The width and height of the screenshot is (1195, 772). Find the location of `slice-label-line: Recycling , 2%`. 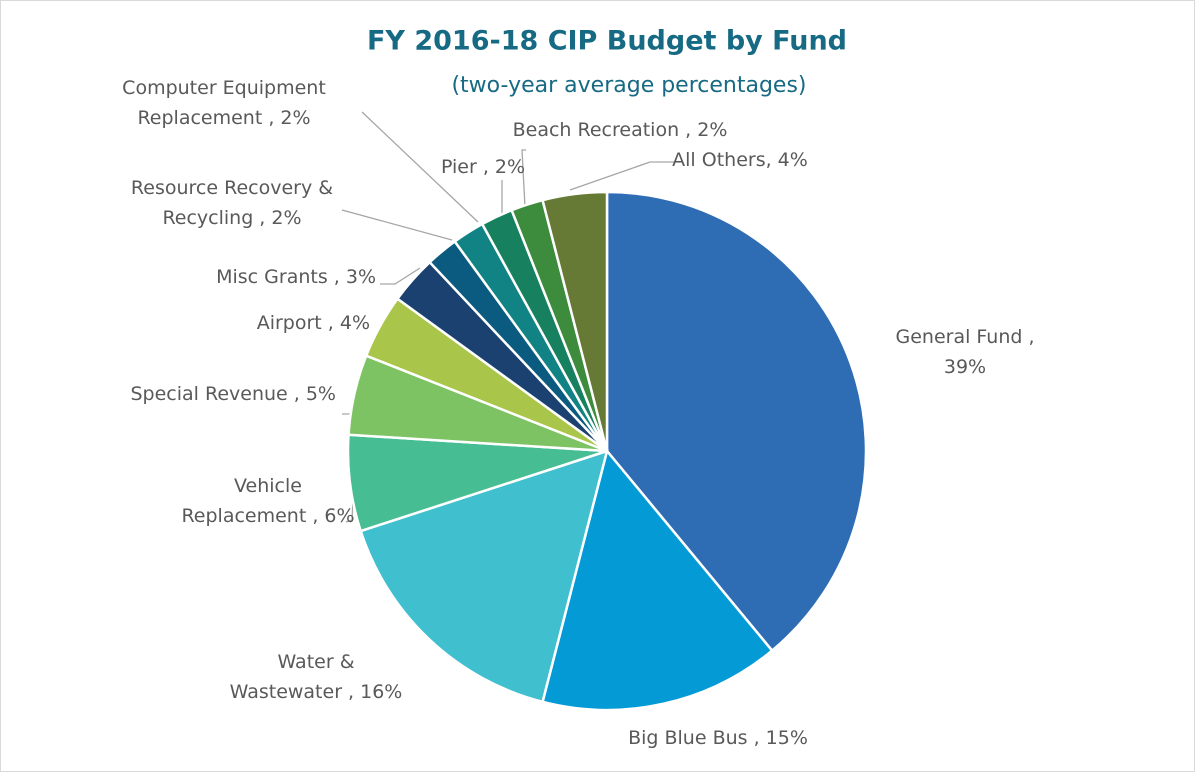

slice-label-line: Recycling , 2% is located at coordinates (231, 218).